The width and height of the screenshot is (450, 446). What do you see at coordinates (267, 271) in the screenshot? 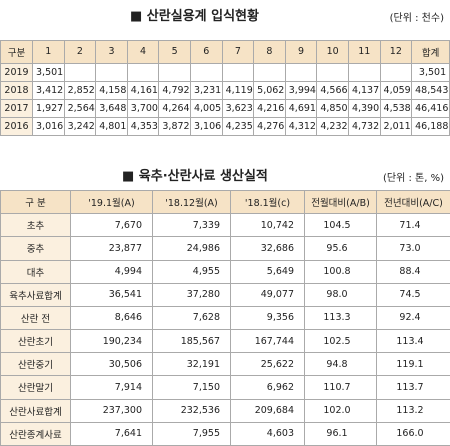
I see `table-cell: 5,649` at bounding box center [267, 271].